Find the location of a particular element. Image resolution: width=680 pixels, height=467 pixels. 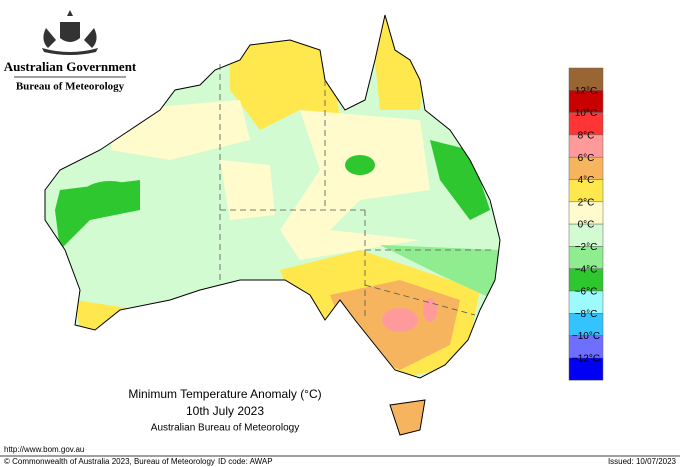

legend-swatch is located at coordinates (586, 369).